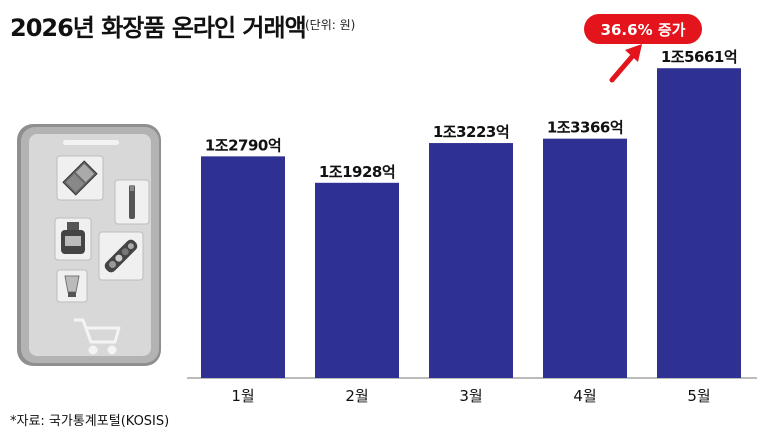 Image resolution: width=777 pixels, height=437 pixels. I want to click on bar-value-label-5: 1조5661억, so click(699, 57).